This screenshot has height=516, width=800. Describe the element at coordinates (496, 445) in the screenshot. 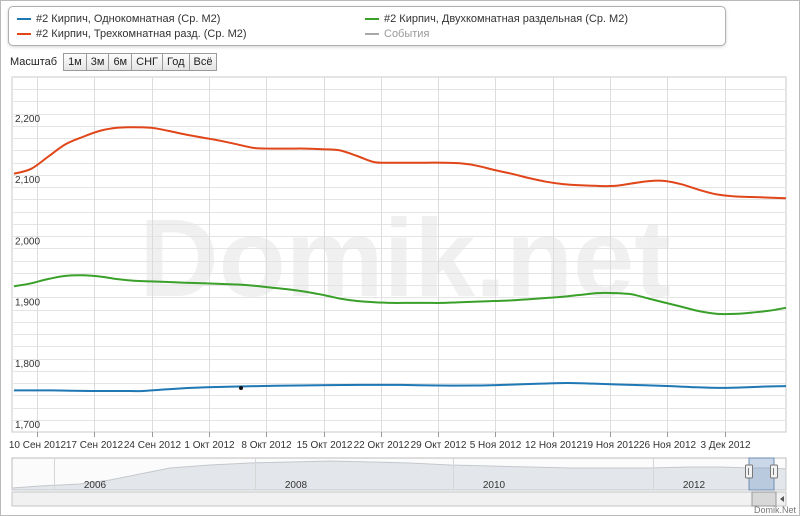

I see `x-tick-label: 5 Ноя 2012` at that location.